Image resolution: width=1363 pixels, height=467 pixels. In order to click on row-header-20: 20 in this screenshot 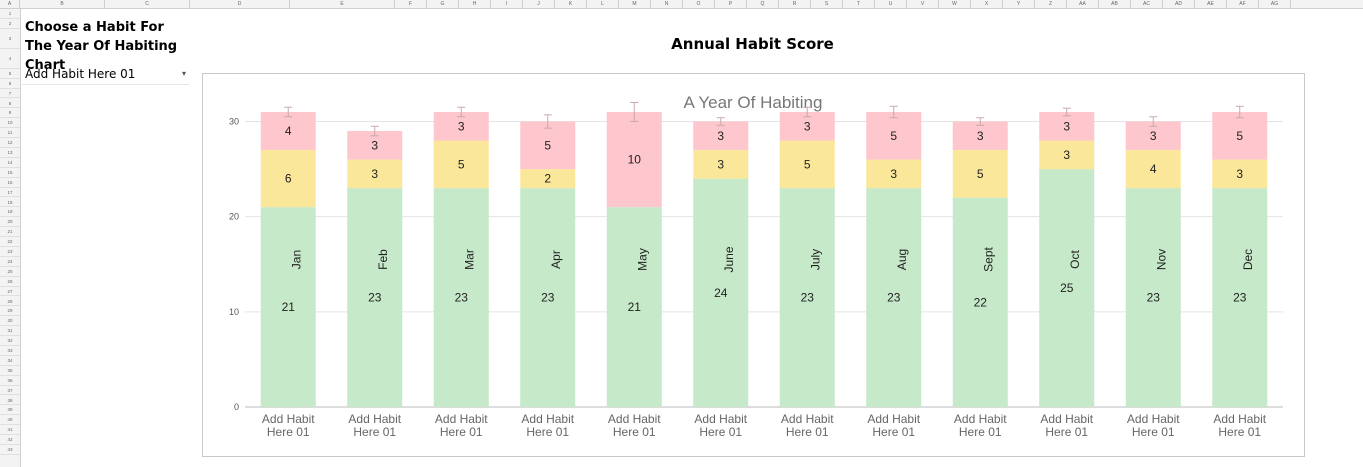, I will do `click(10, 222)`.